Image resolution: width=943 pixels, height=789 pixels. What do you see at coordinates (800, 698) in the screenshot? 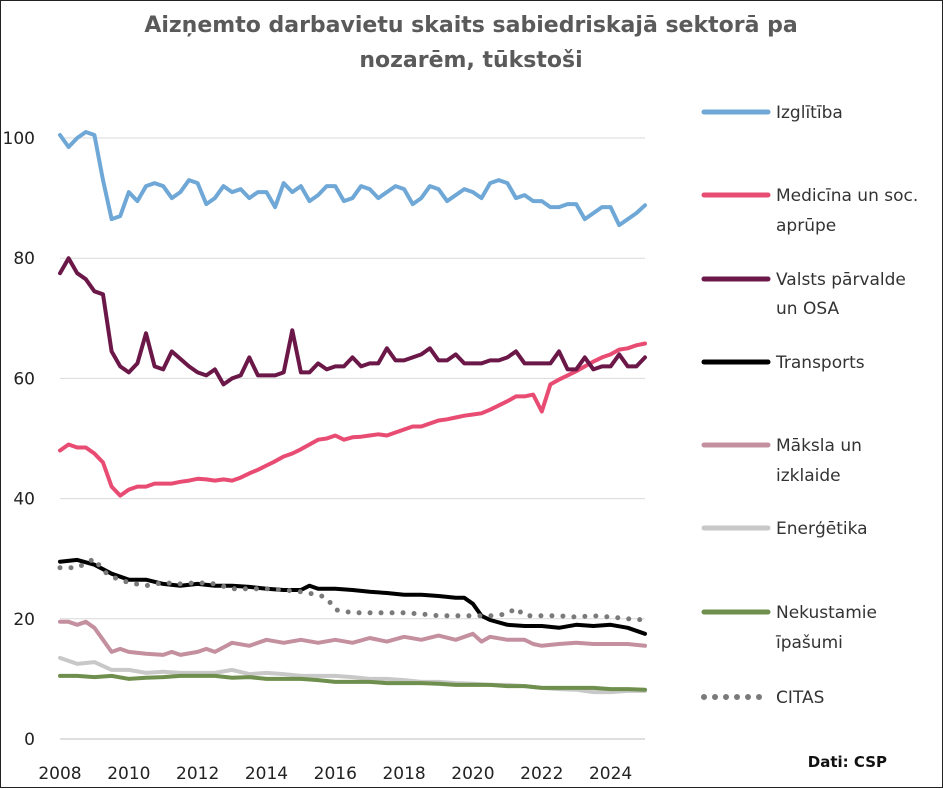
I see `legend-label: CITAS` at bounding box center [800, 698].